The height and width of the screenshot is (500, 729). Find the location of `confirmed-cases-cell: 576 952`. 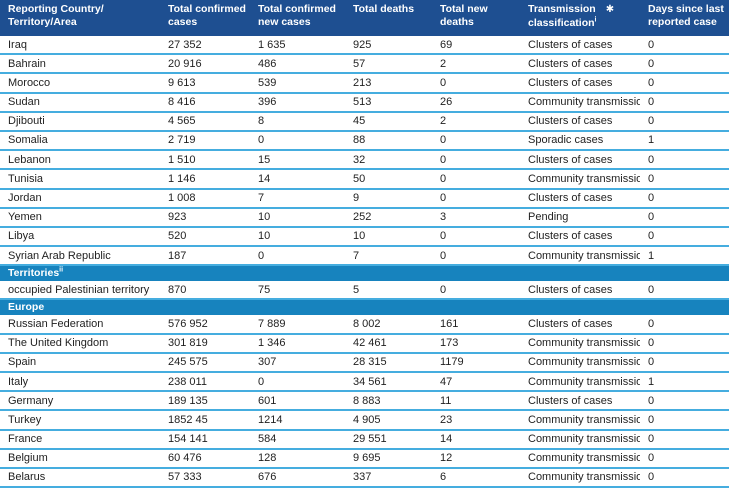

confirmed-cases-cell: 576 952 is located at coordinates (205, 325).